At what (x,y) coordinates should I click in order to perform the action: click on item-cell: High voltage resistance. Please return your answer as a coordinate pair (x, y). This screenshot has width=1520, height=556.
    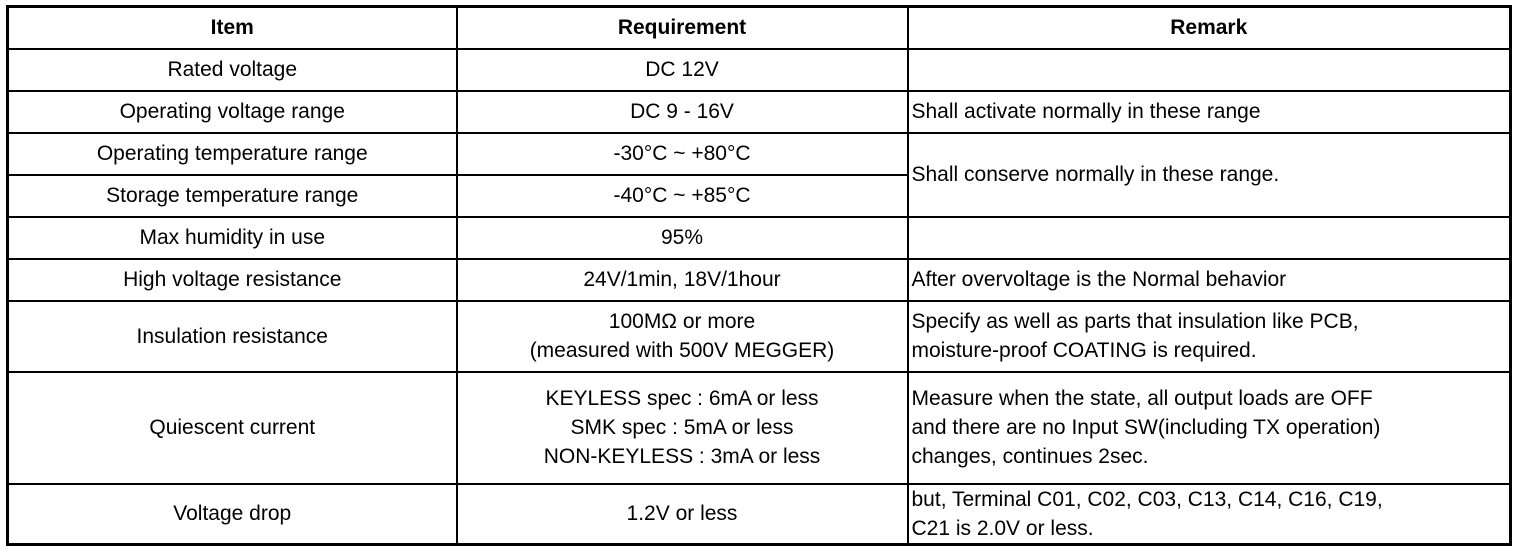
    Looking at the image, I should click on (232, 279).